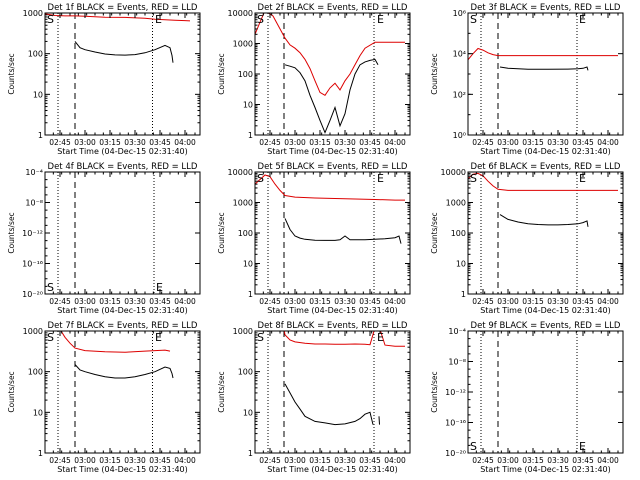 Image resolution: width=640 pixels, height=480 pixels. What do you see at coordinates (333, 326) in the screenshot?
I see `chart-title: Det 8f BLACK = Events, RED = LLD` at bounding box center [333, 326].